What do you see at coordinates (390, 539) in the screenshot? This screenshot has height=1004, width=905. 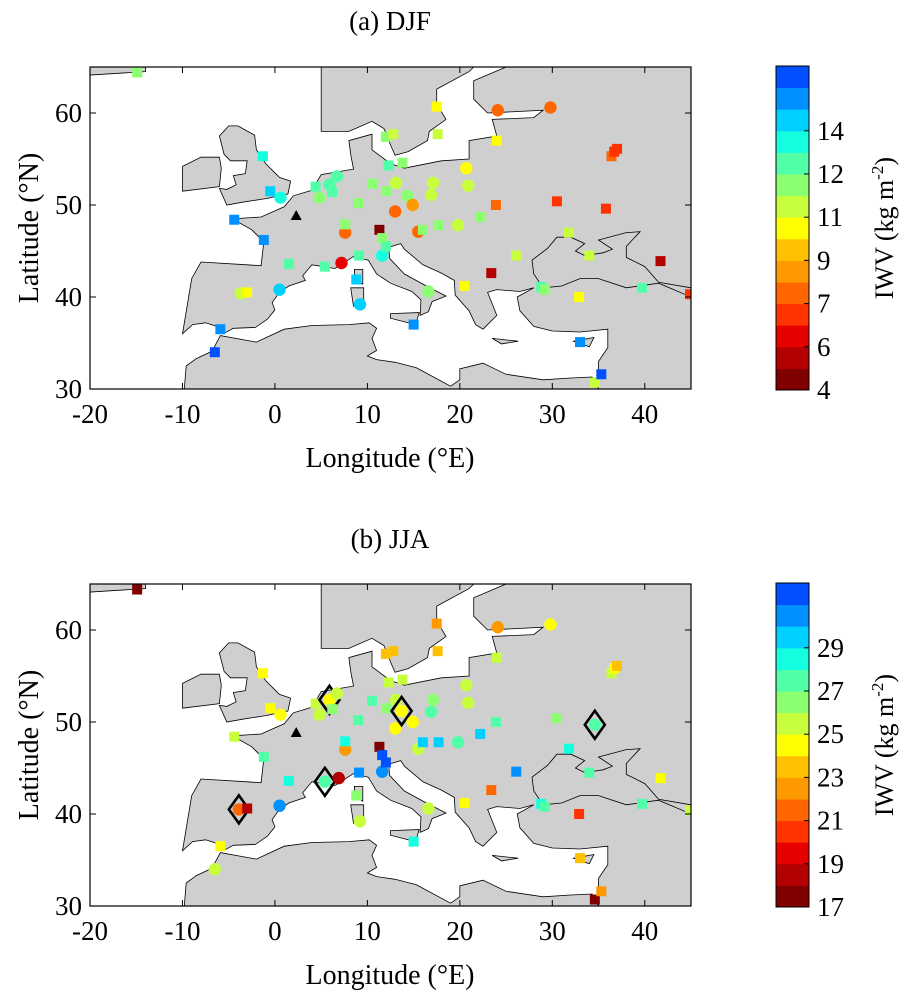 I see `panel-b-title: (b) JJA` at bounding box center [390, 539].